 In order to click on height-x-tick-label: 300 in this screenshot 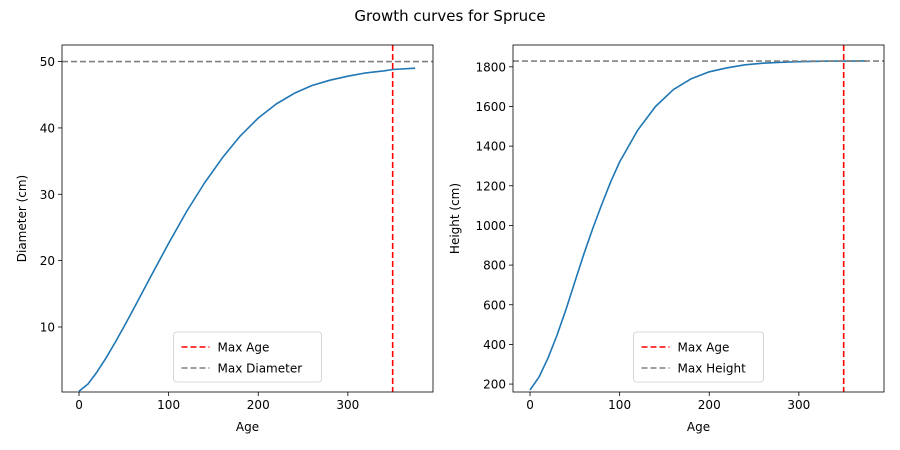, I will do `click(798, 405)`.